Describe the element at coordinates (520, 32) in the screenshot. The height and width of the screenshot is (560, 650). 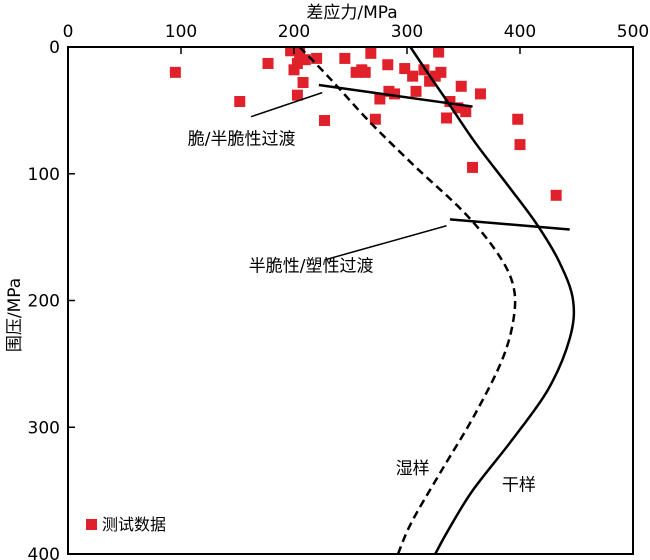
I see `x-tick-label: 400` at that location.